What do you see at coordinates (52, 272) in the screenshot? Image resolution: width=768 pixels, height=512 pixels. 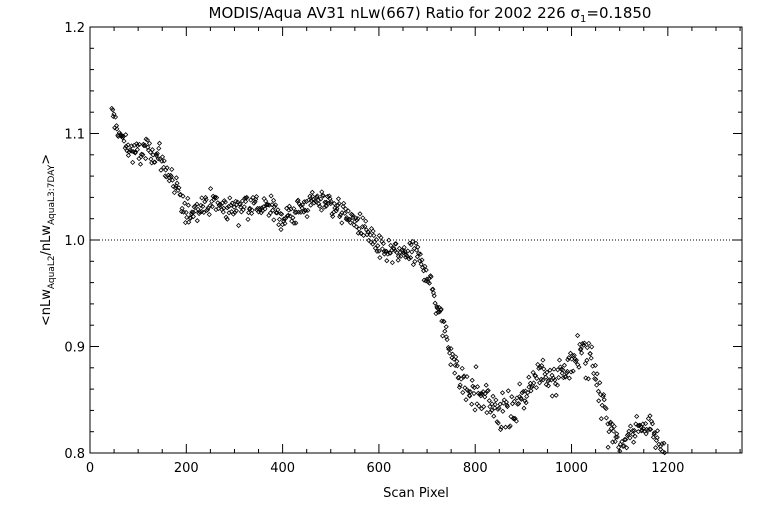 I see `y-label-sub-1: AquaL2` at bounding box center [52, 272].